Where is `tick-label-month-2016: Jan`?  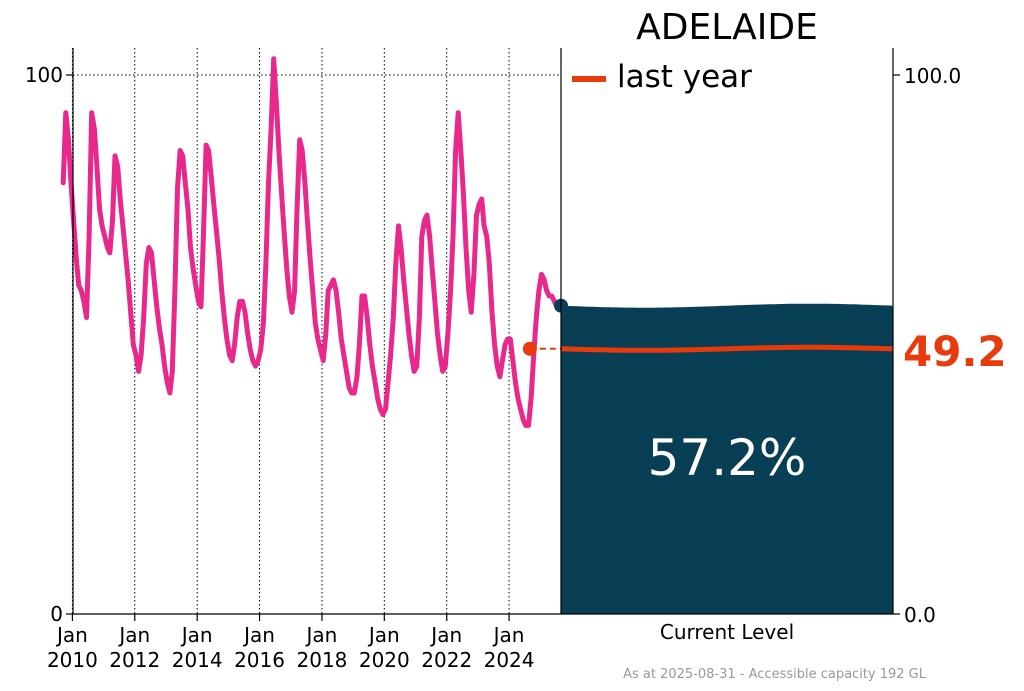
tick-label-month-2016: Jan is located at coordinates (258, 635).